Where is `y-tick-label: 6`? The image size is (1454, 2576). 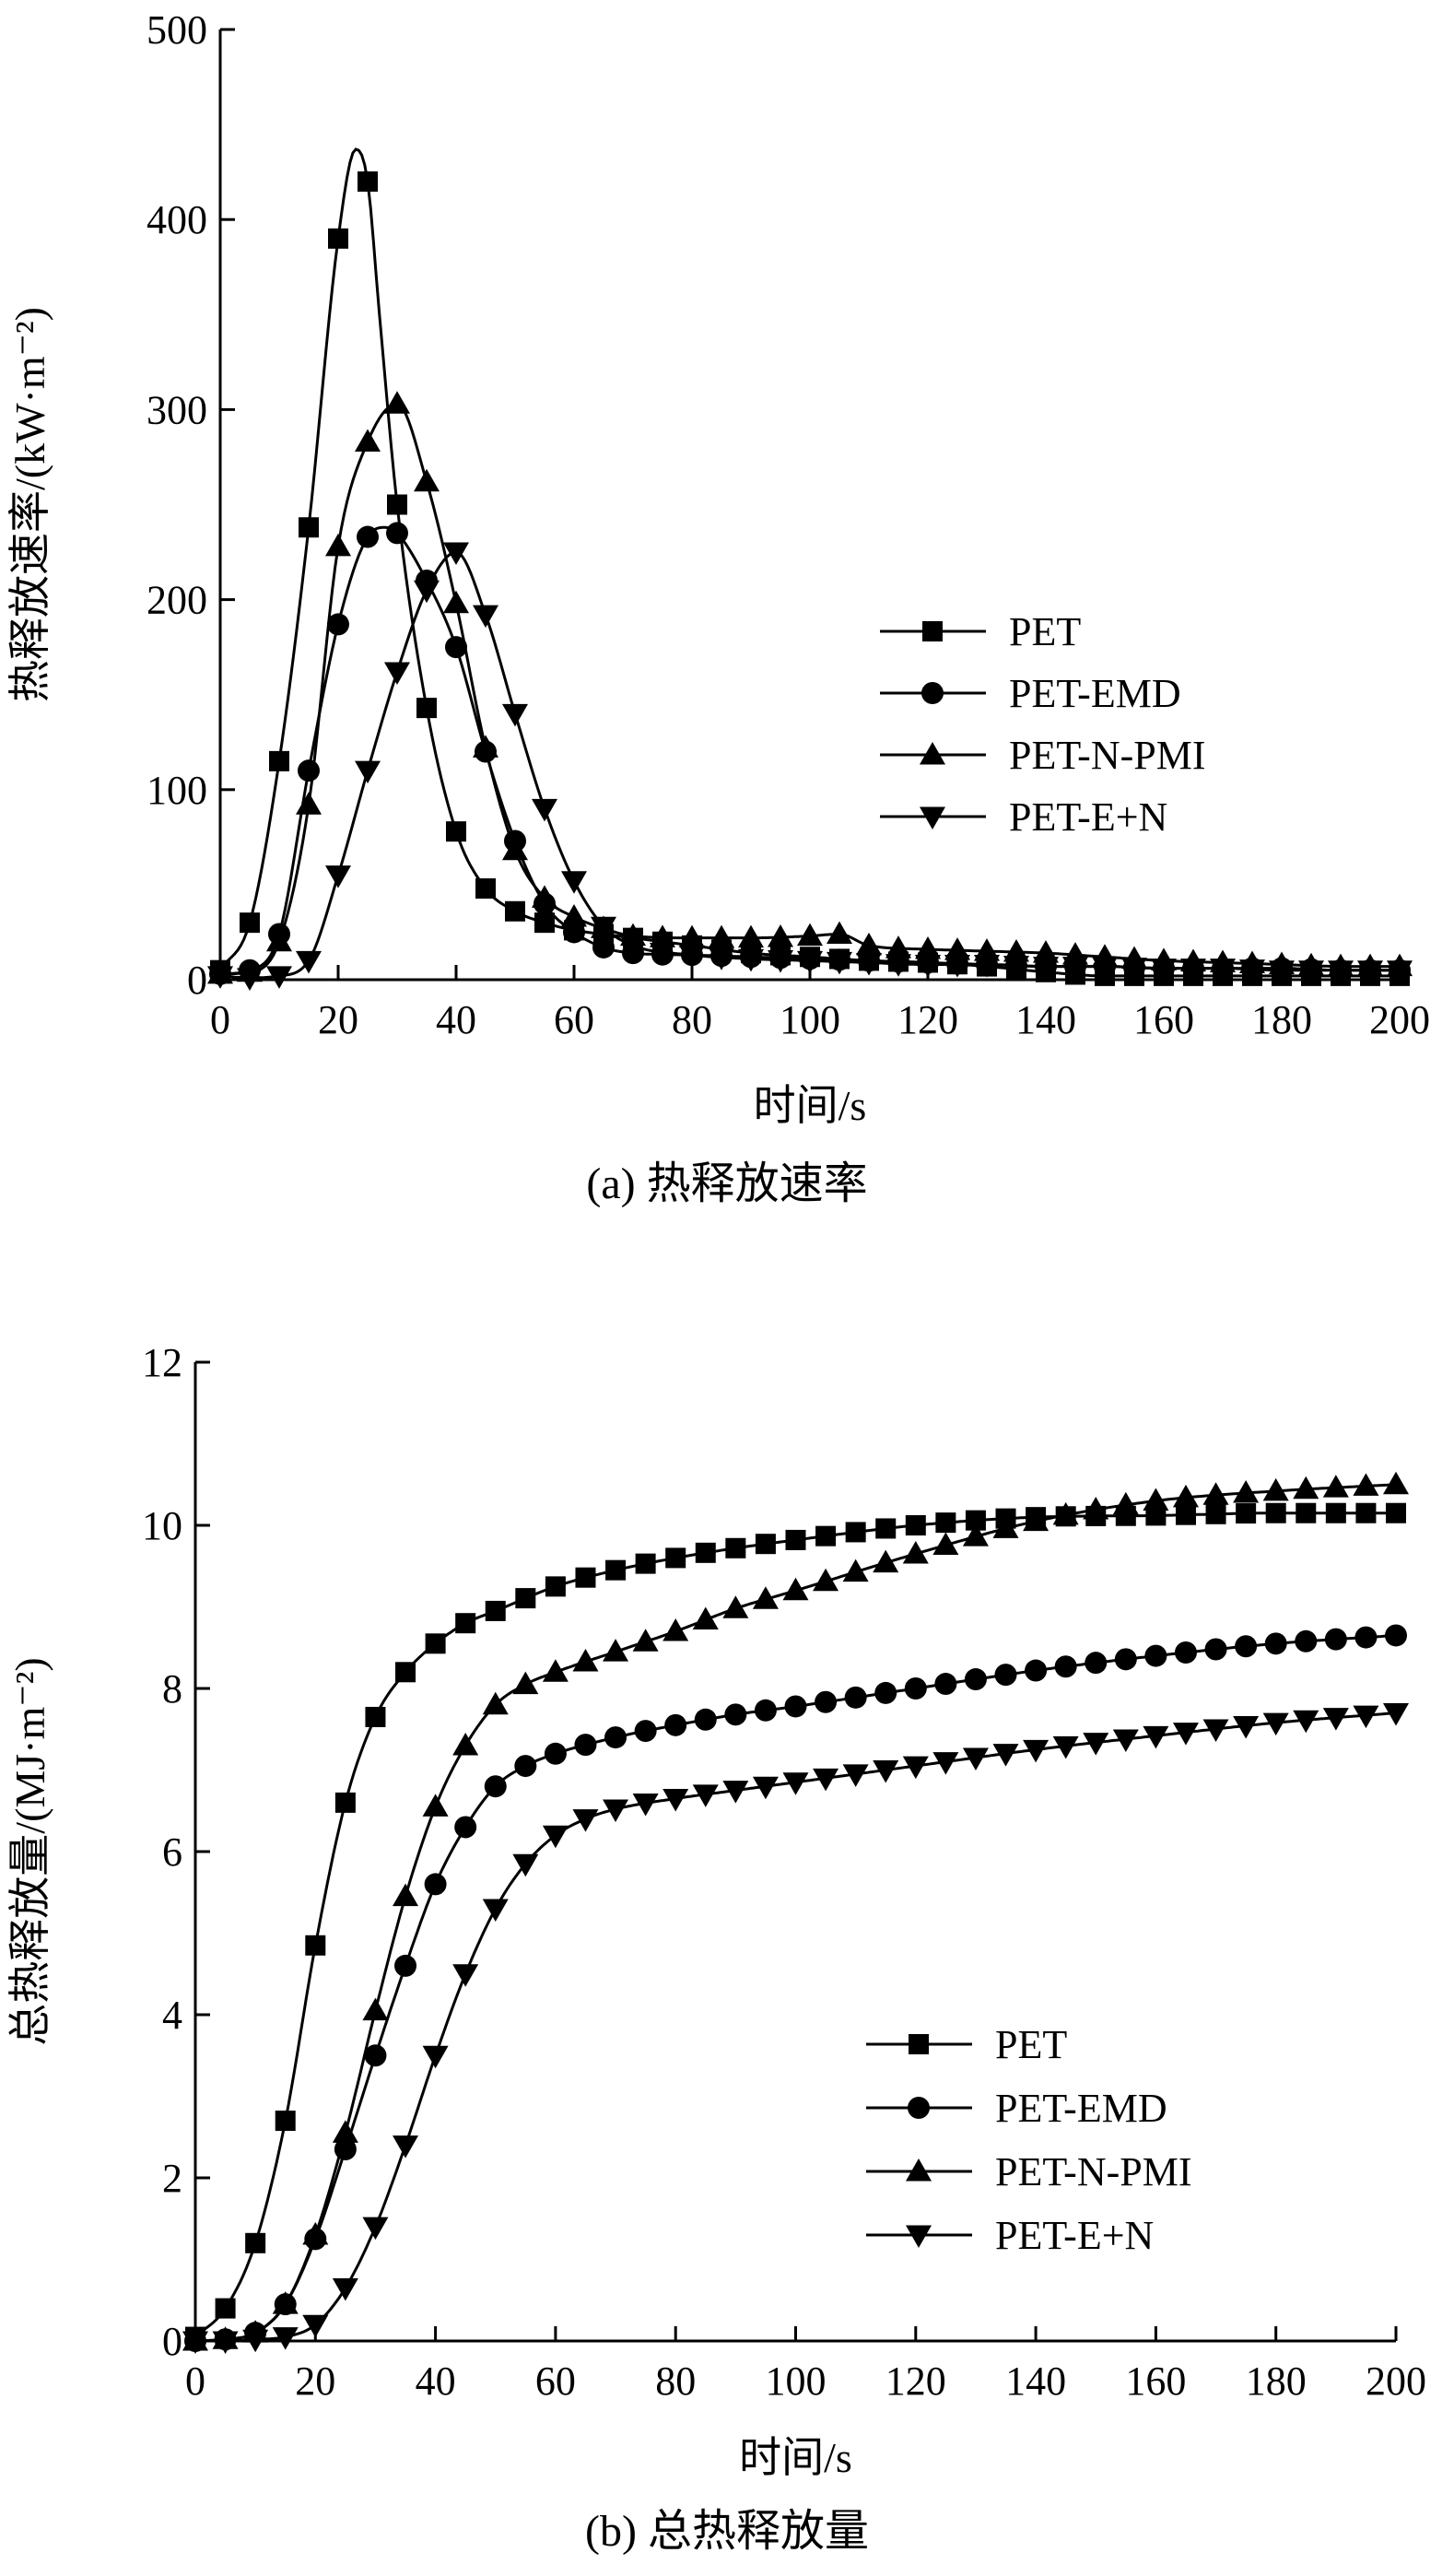 y-tick-label: 6 is located at coordinates (172, 1852).